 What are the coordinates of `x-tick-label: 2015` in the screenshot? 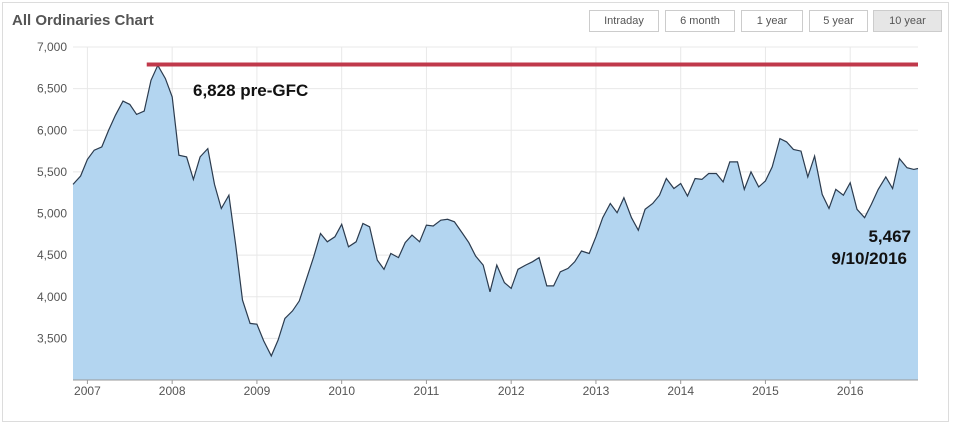 It's located at (765, 391).